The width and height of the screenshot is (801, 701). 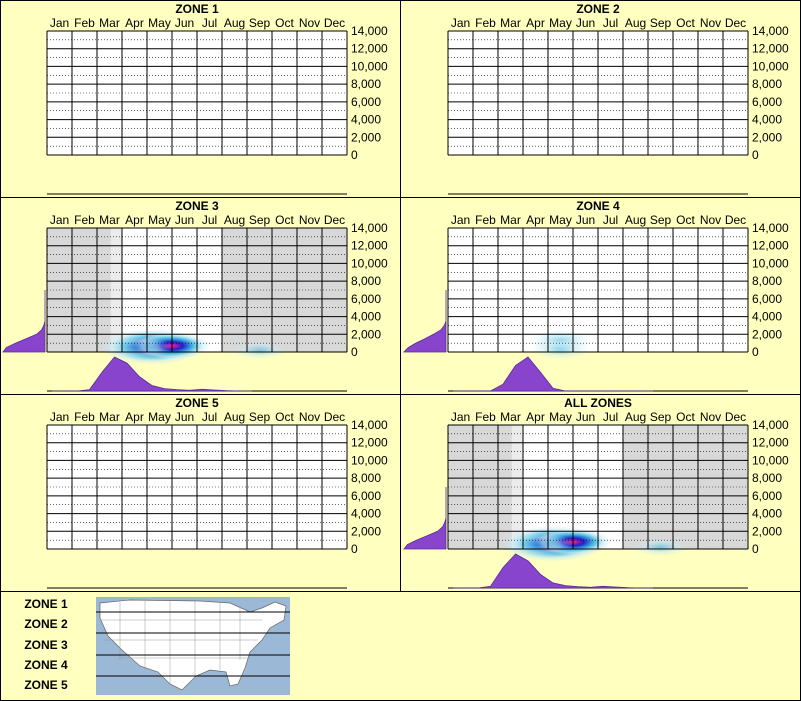 What do you see at coordinates (197, 403) in the screenshot?
I see `chart-title: ZONE 5` at bounding box center [197, 403].